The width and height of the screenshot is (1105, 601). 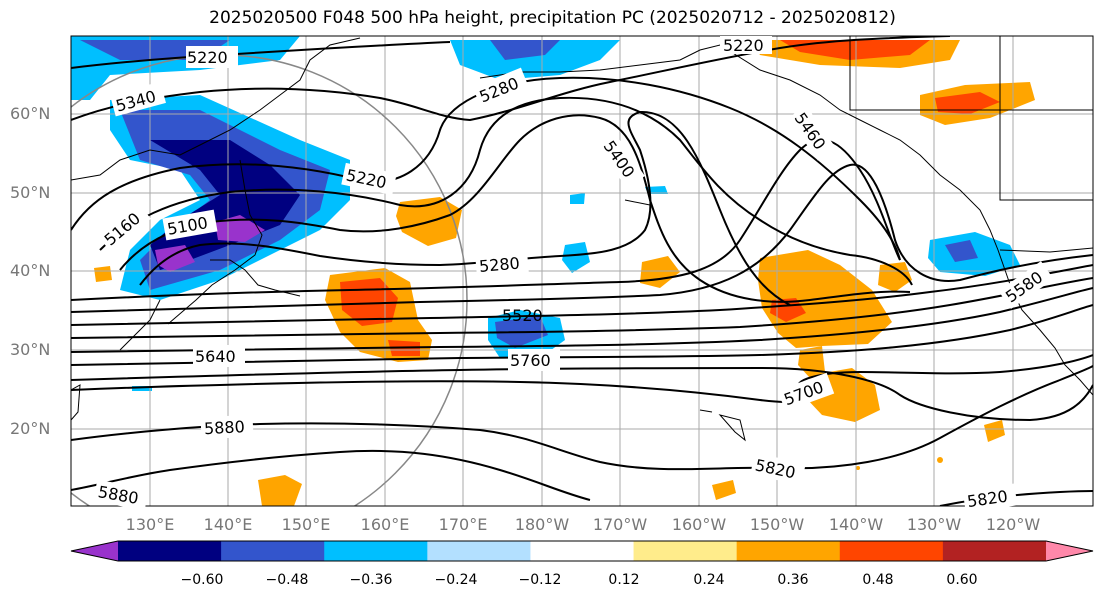 I want to click on lat-label: 50°N, so click(x=30, y=192).